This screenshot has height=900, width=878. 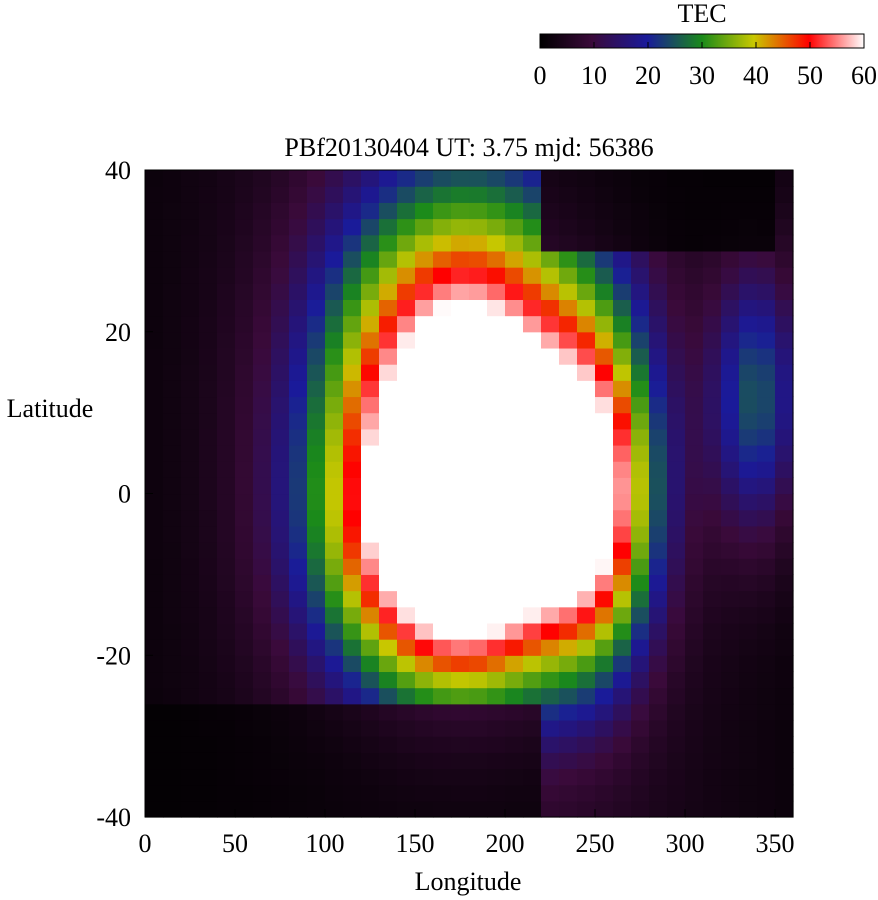 I want to click on colorbar-tick-label: 20, so click(x=648, y=75).